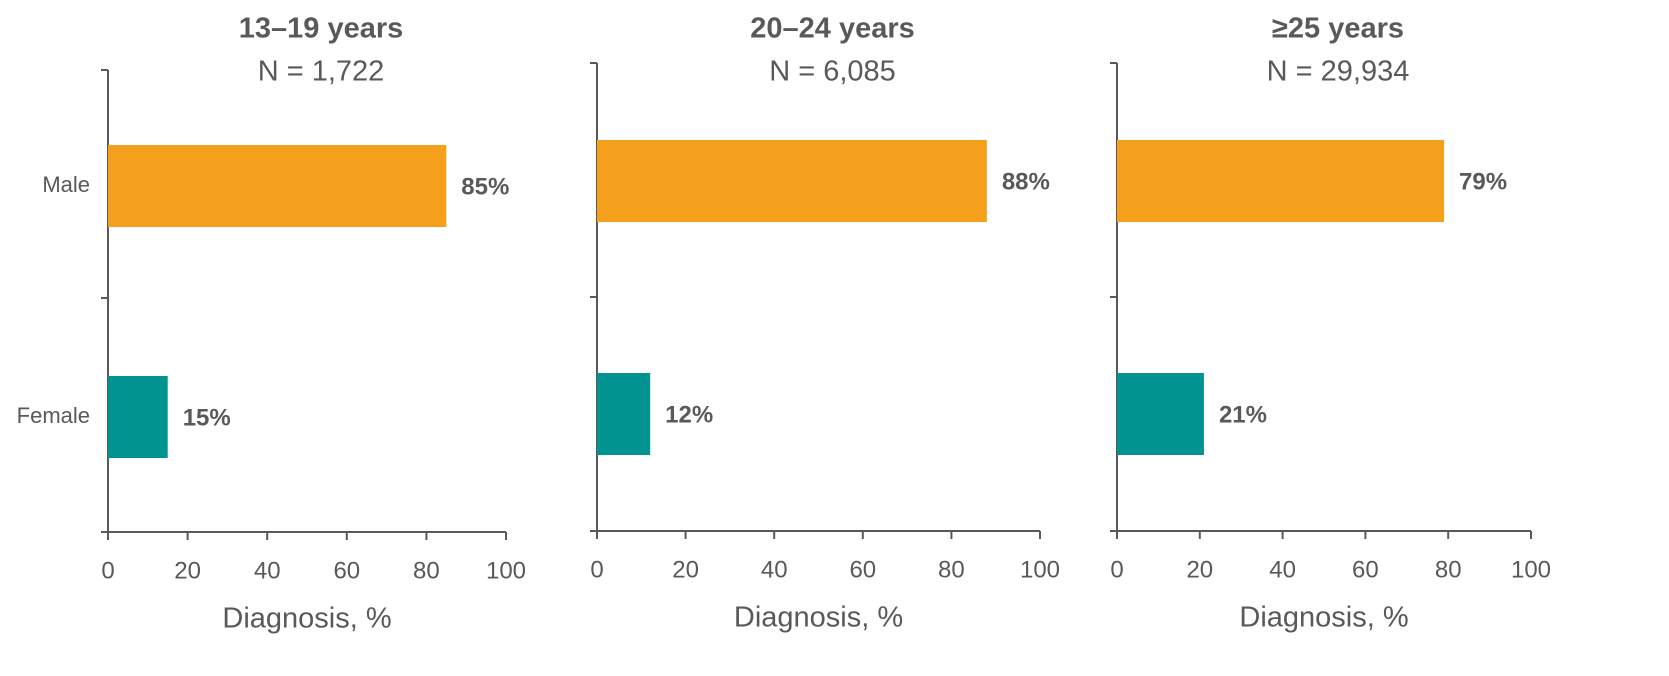 This screenshot has height=676, width=1669. What do you see at coordinates (53, 415) in the screenshot?
I see `y-category-label: Female` at bounding box center [53, 415].